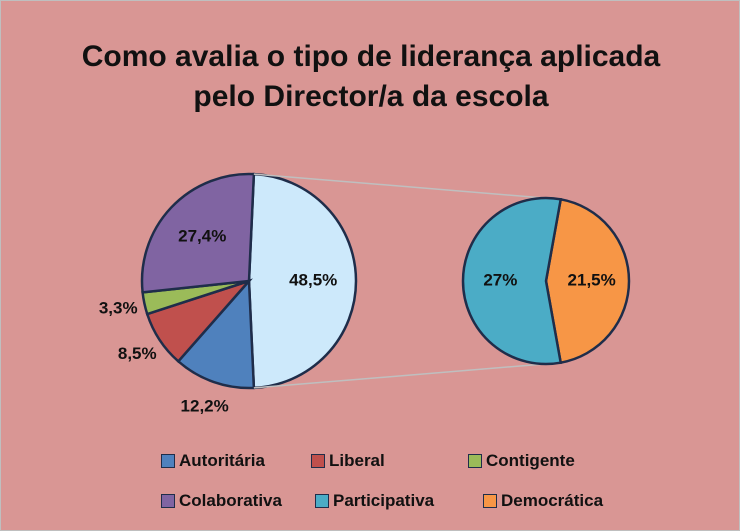 This screenshot has width=740, height=531. I want to click on data-label: 8,5%, so click(137, 353).